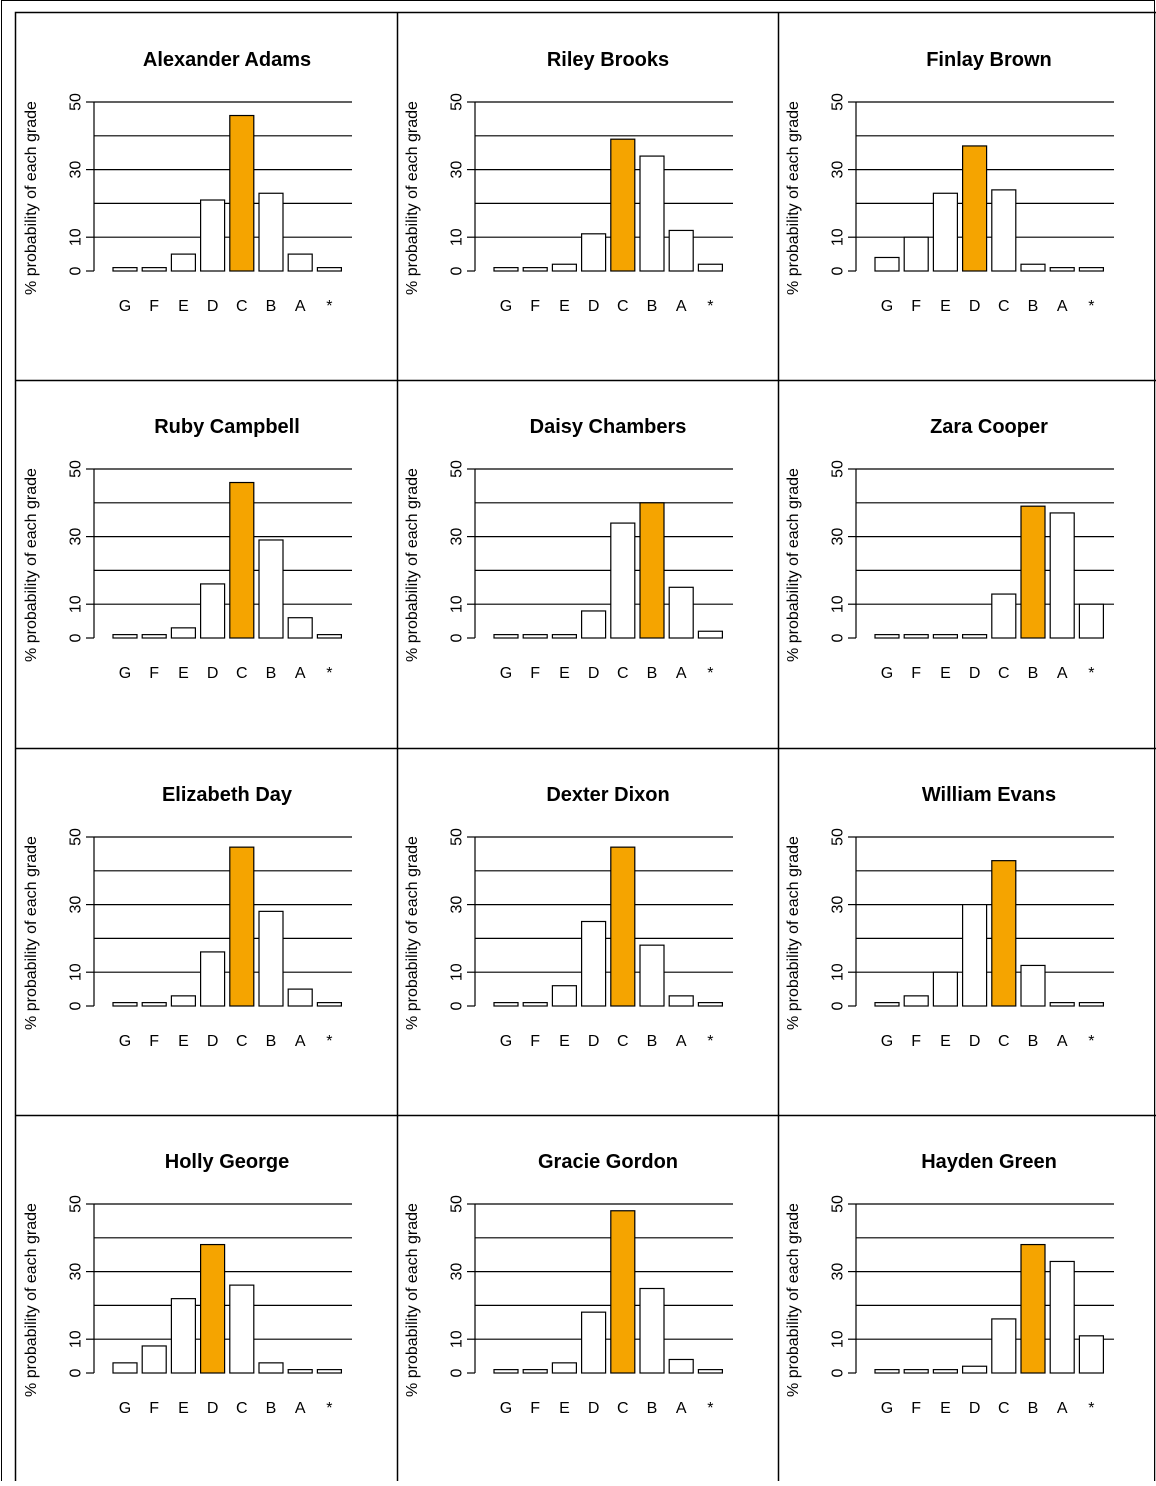  I want to click on chart-title: Riley Brooks, so click(608, 60).